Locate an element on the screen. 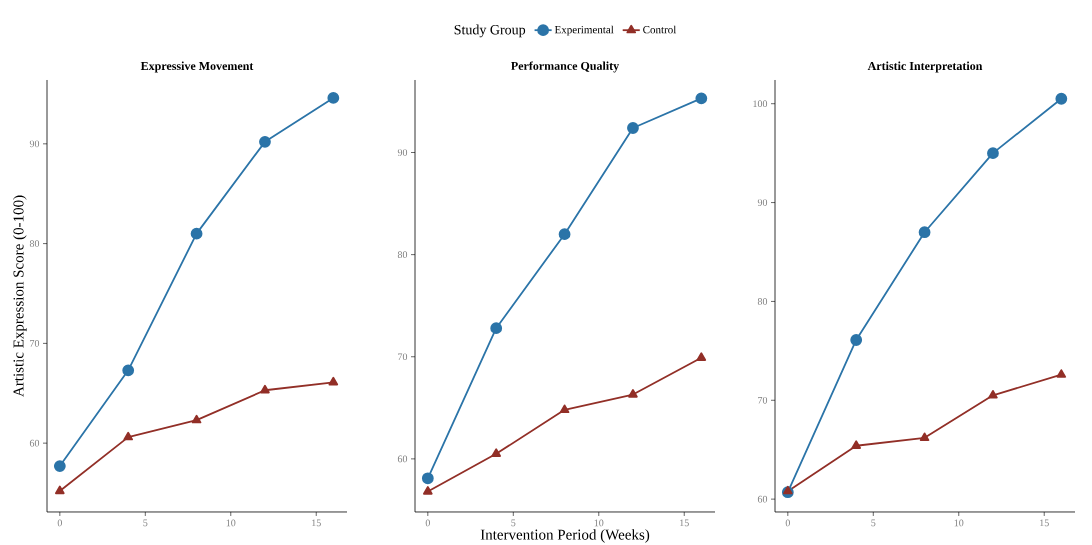 The width and height of the screenshot is (1092, 545). legend-label: Control is located at coordinates (660, 29).